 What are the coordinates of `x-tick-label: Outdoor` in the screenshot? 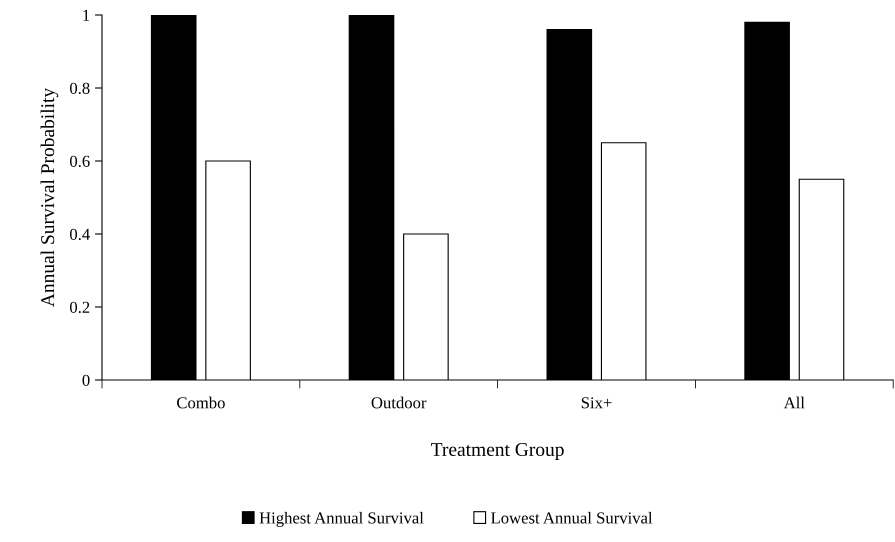 It's located at (399, 402).